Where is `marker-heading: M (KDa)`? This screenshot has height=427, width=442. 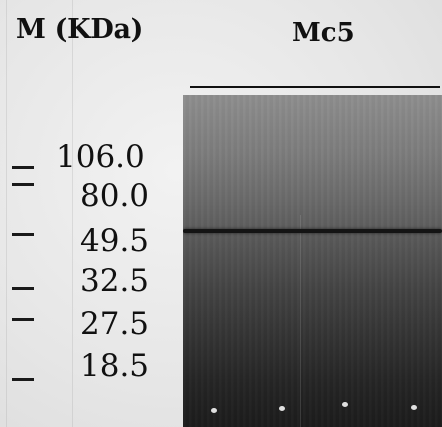 marker-heading: M (KDa) is located at coordinates (80, 29).